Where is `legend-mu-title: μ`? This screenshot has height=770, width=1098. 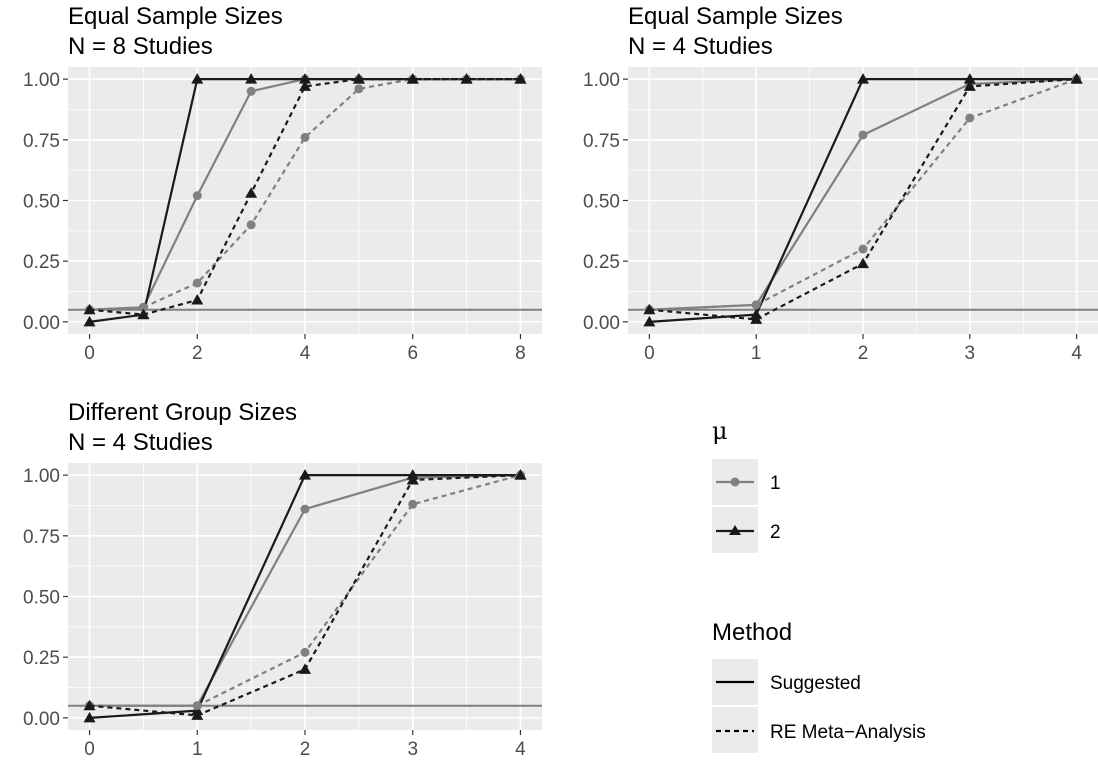 legend-mu-title: μ is located at coordinates (720, 431).